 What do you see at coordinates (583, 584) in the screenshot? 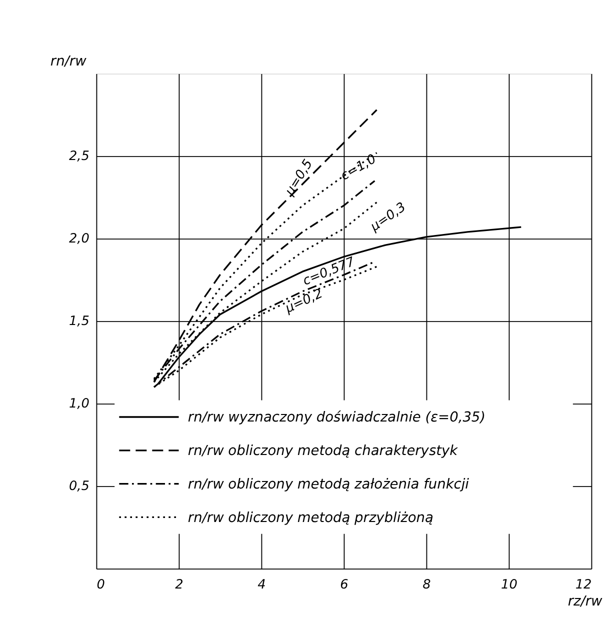
I see `x-tick-label: 12` at bounding box center [583, 584].